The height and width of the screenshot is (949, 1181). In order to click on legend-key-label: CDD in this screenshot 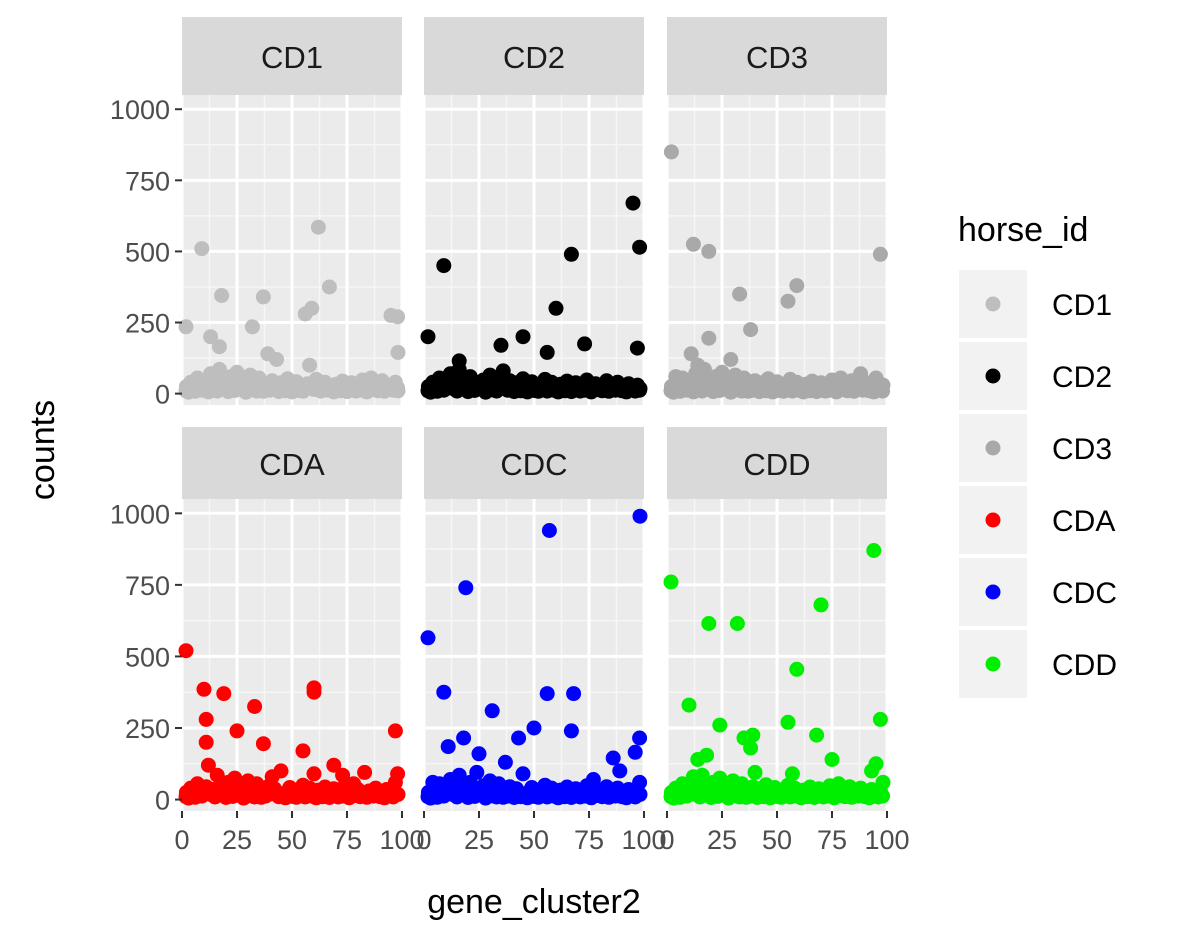, I will do `click(1084, 665)`.